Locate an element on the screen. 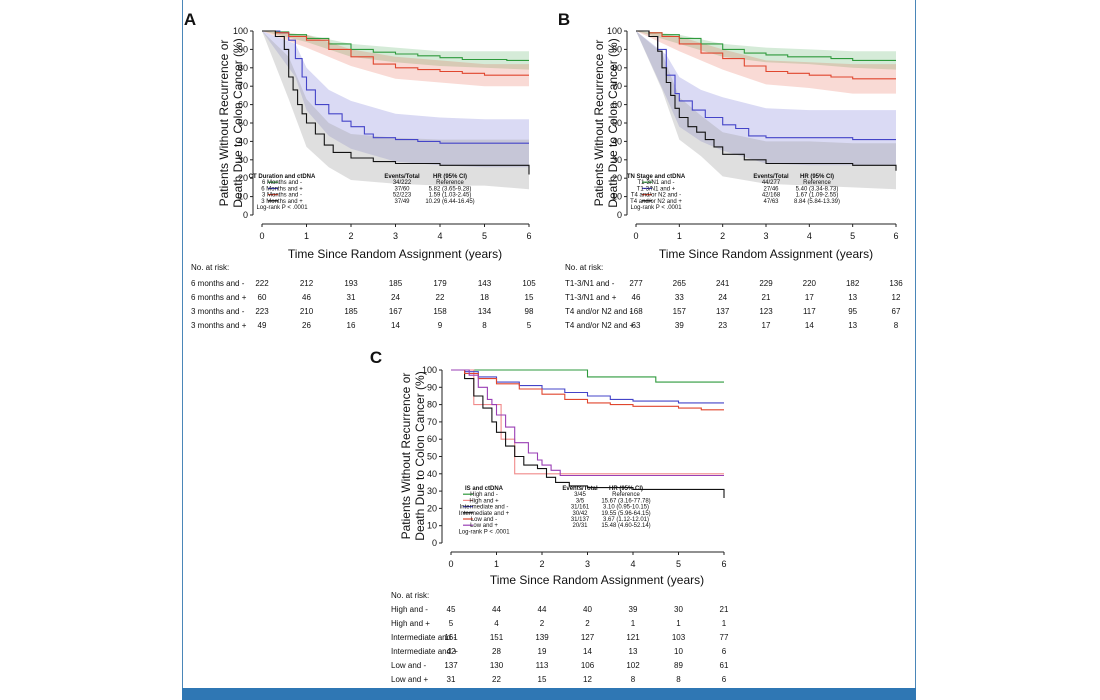 The height and width of the screenshot is (700, 1100). panel-b-x-axis-title: Time Since Random Assignment (years) is located at coordinates (766, 254).